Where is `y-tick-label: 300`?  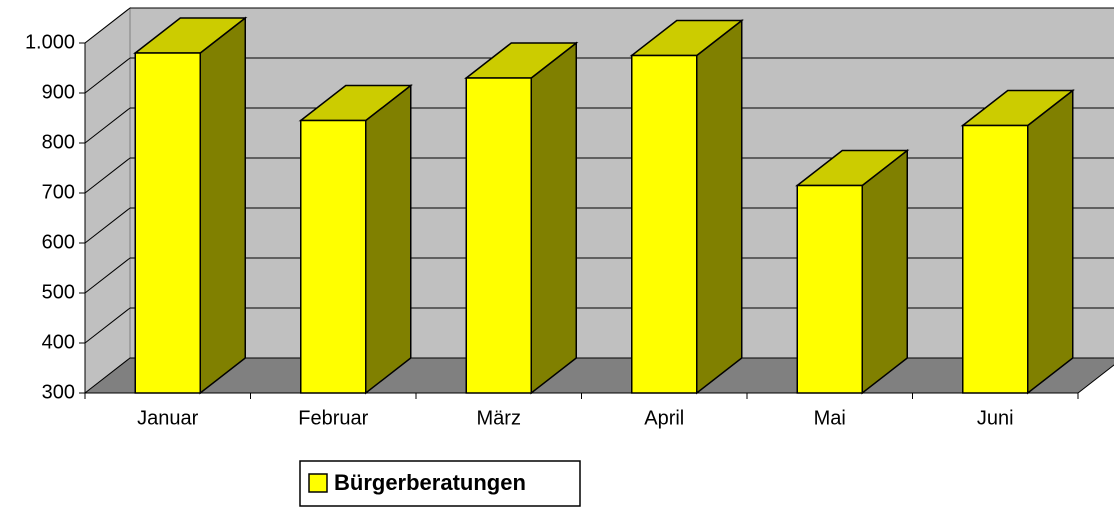 y-tick-label: 300 is located at coordinates (58, 392).